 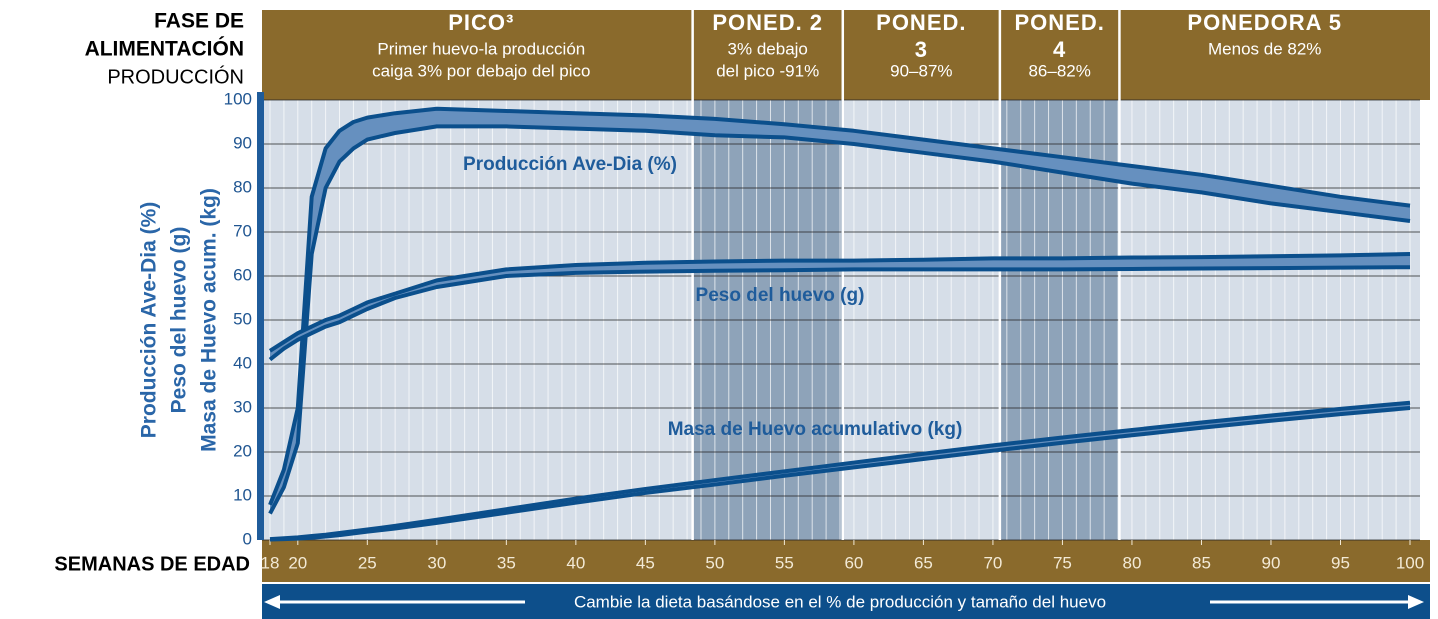 What do you see at coordinates (242, 362) in the screenshot?
I see `y-tick-label: 40` at bounding box center [242, 362].